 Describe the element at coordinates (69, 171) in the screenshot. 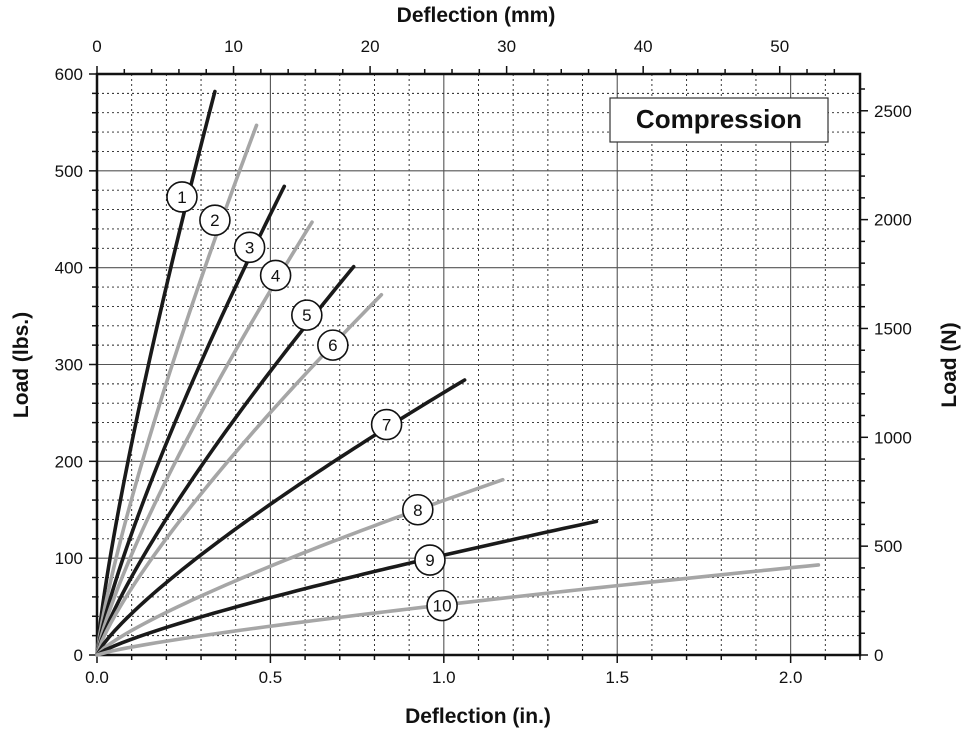

I see `y-tick-label-left: 500` at that location.